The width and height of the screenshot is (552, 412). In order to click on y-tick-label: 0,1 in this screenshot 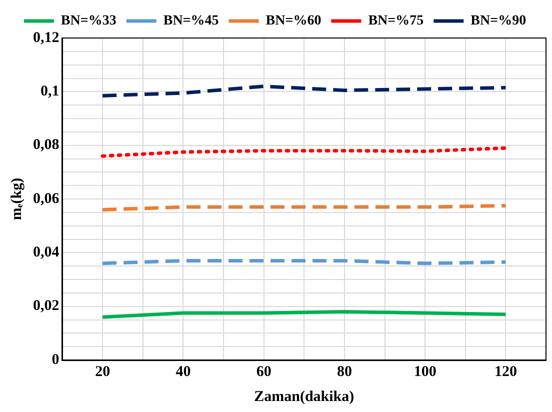, I will do `click(50, 92)`.